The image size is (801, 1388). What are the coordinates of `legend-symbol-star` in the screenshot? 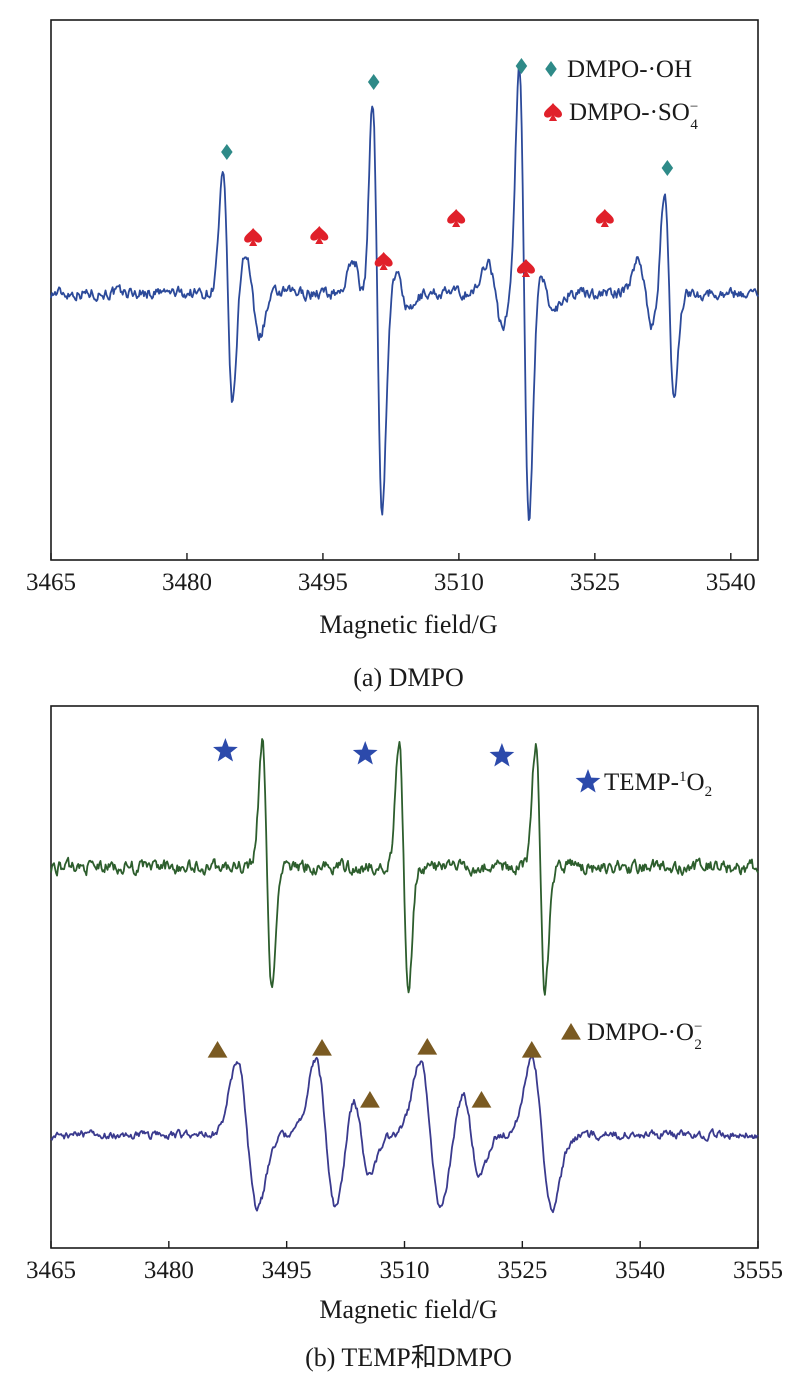 It's located at (588, 781).